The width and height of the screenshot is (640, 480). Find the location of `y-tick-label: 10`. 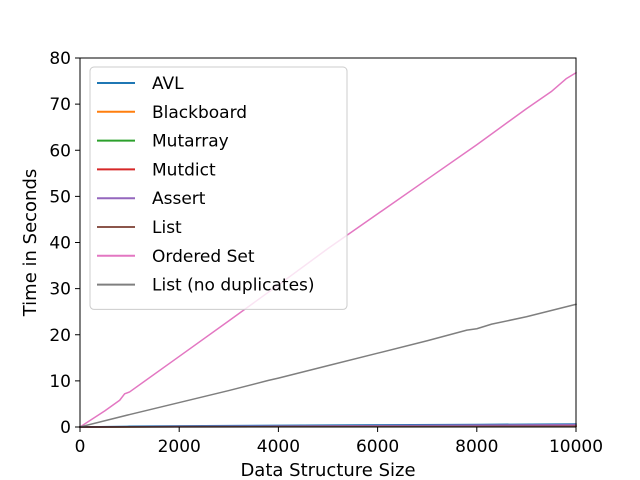

y-tick-label: 10 is located at coordinates (60, 382).